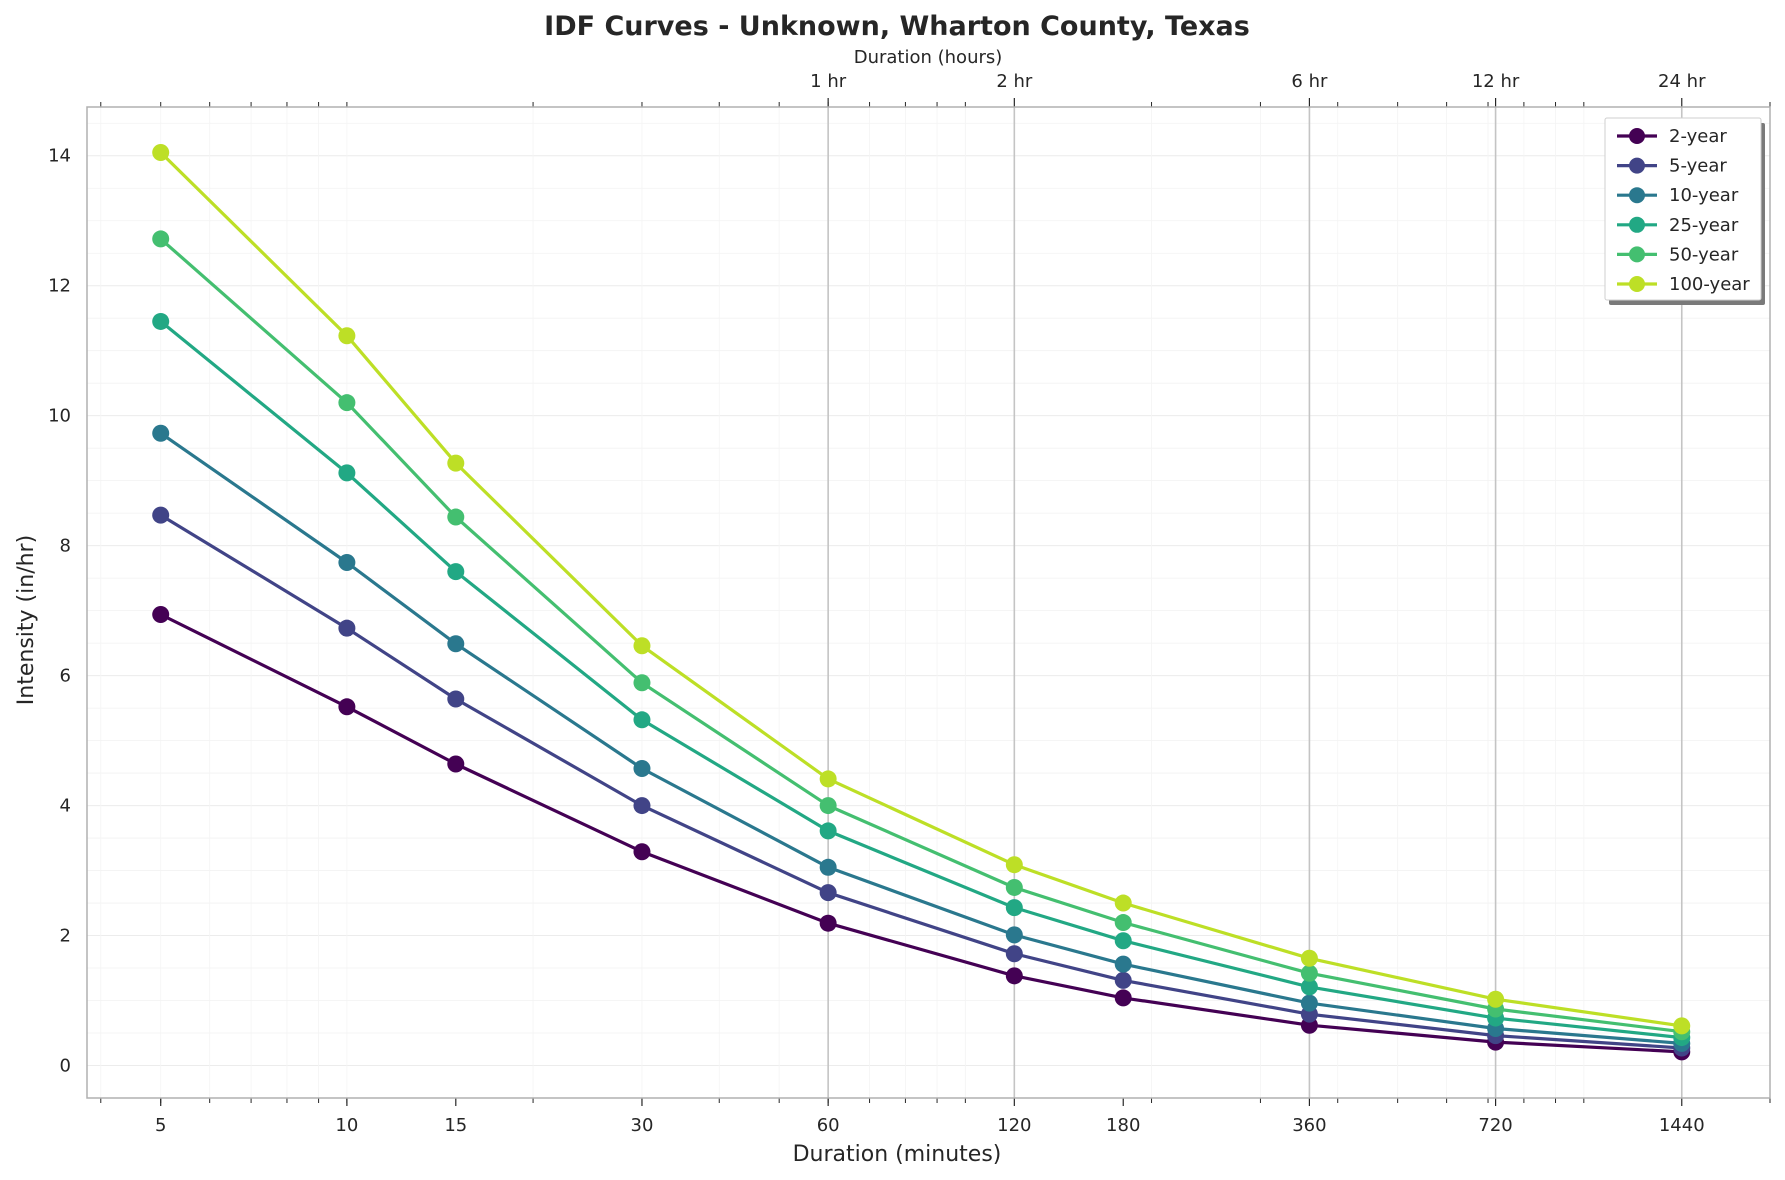 The width and height of the screenshot is (1785, 1180). I want to click on legend-label: 10-year, so click(1704, 195).